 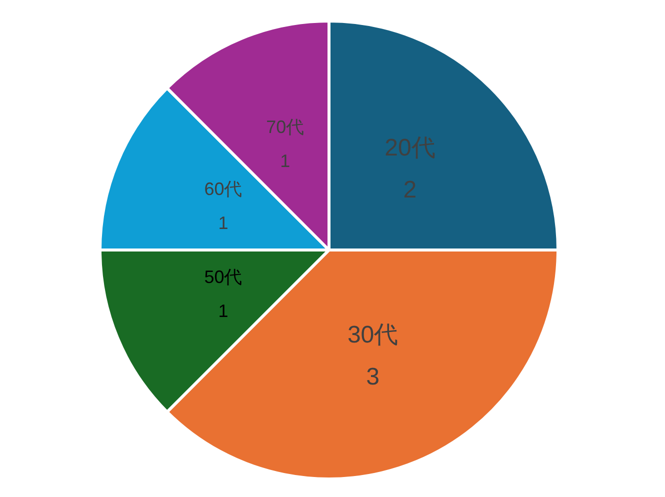 What do you see at coordinates (223, 276) in the screenshot?
I see `slice-label: 50代` at bounding box center [223, 276].